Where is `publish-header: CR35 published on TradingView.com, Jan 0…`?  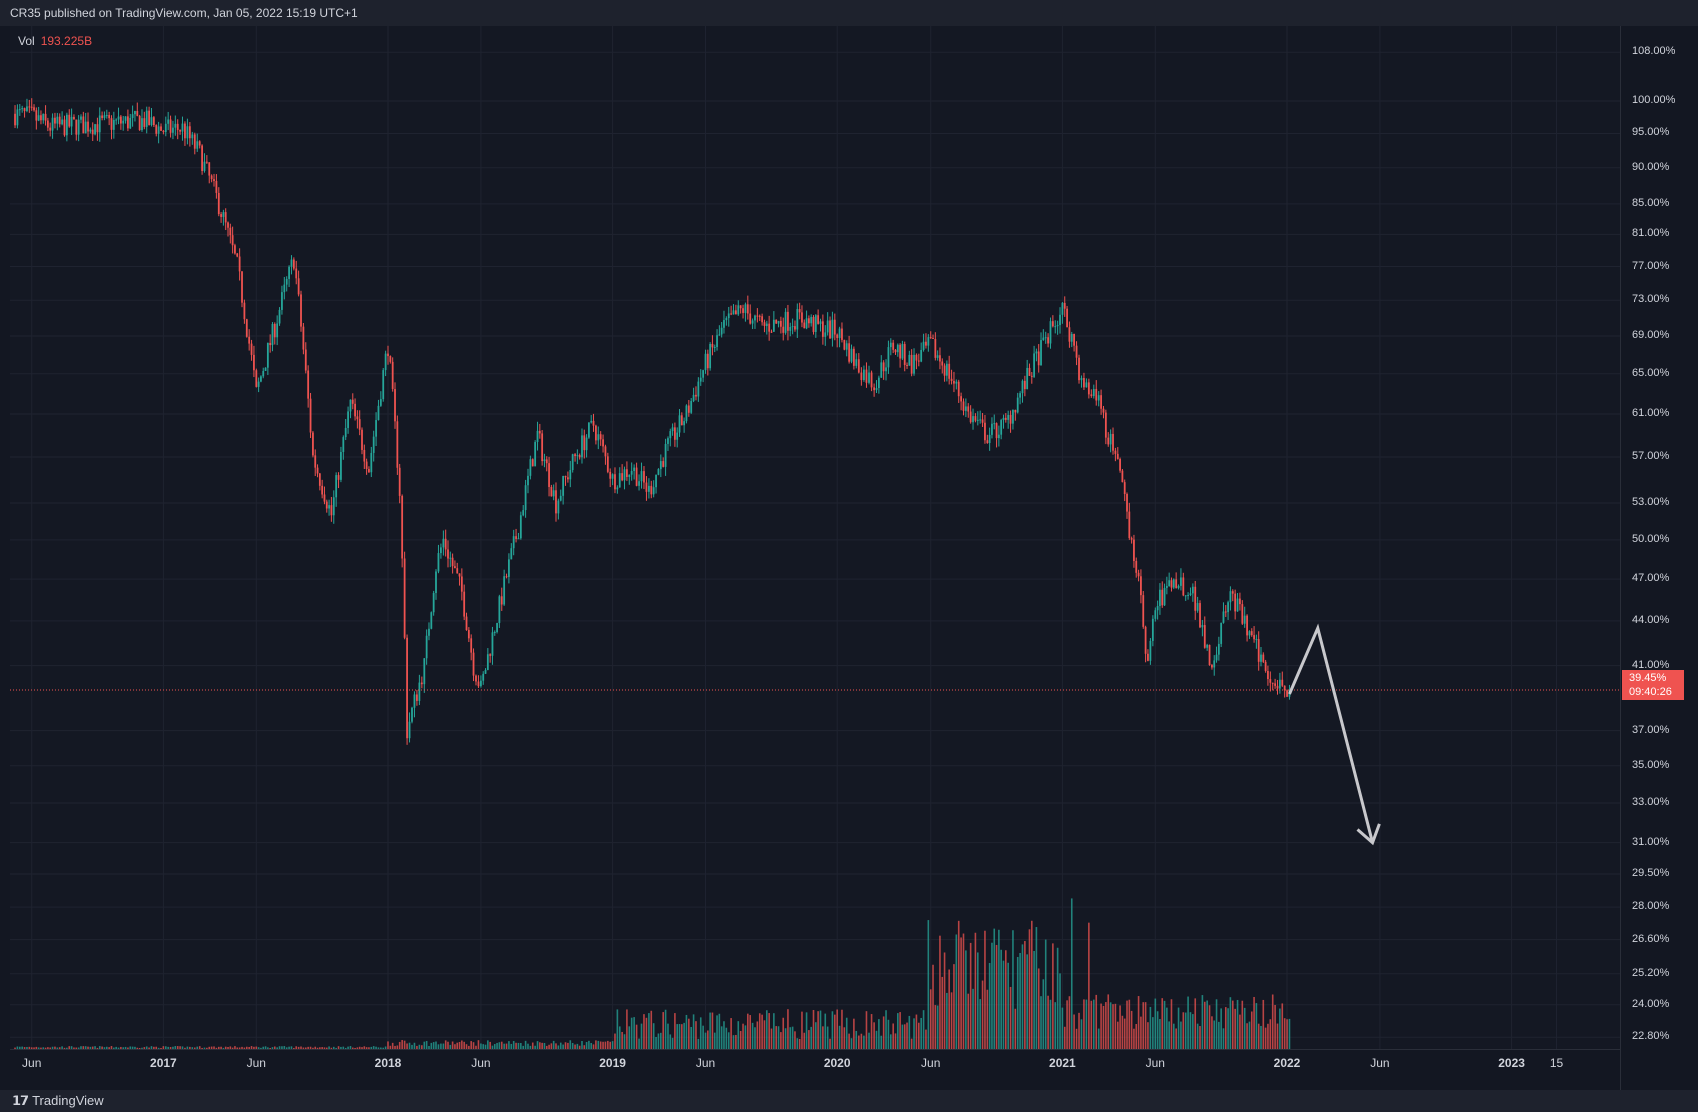 publish-header: CR35 published on TradingView.com, Jan 0… is located at coordinates (849, 13).